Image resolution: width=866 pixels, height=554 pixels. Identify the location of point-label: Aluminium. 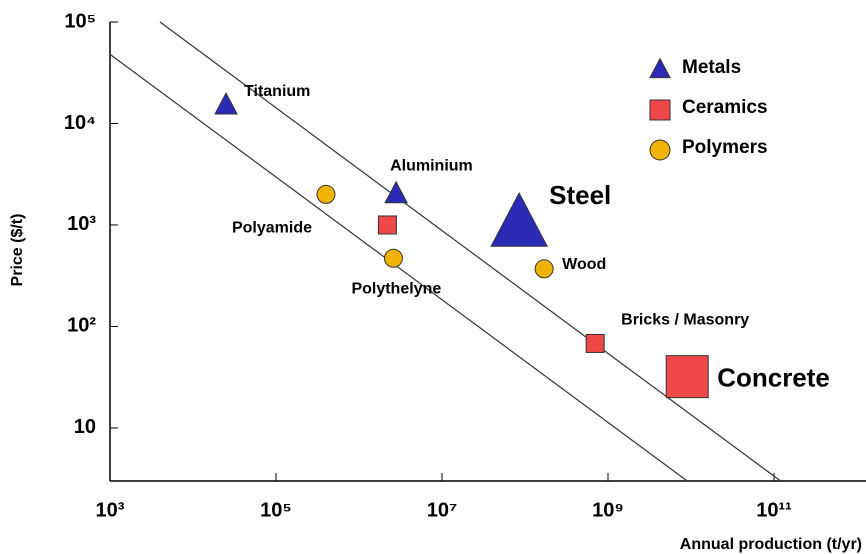
(431, 166).